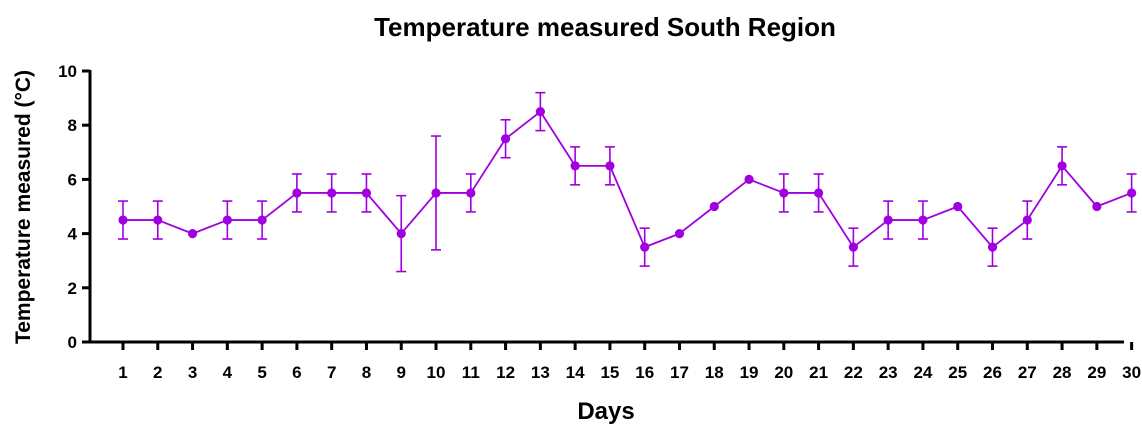 Image resolution: width=1142 pixels, height=428 pixels. What do you see at coordinates (922, 372) in the screenshot?
I see `x-tick-label: 24` at bounding box center [922, 372].